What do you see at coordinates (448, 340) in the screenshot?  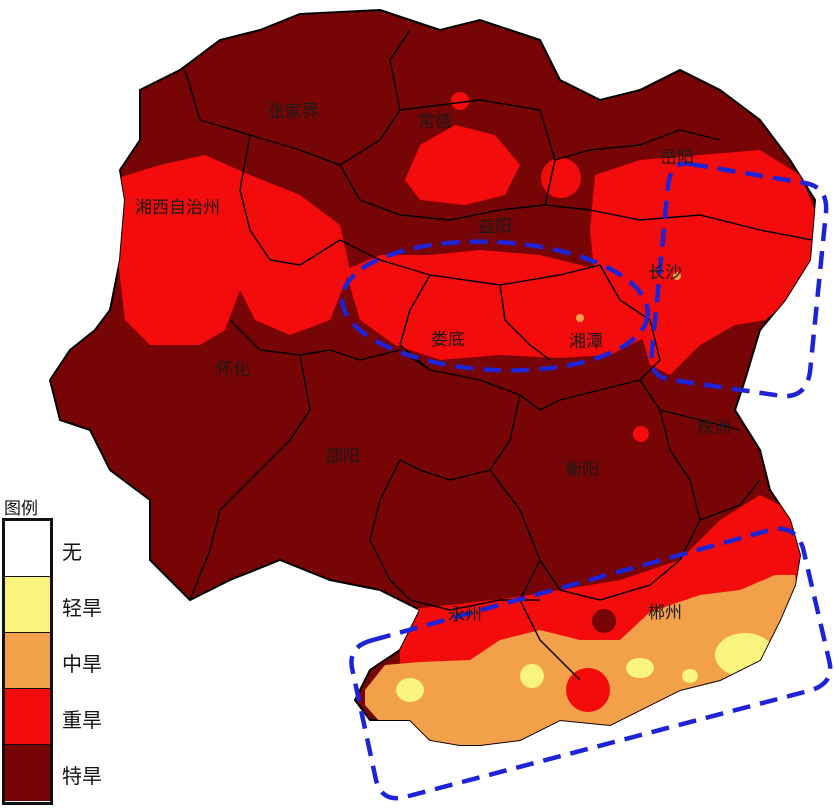 I see `city-label-loudi: 娄底` at bounding box center [448, 340].